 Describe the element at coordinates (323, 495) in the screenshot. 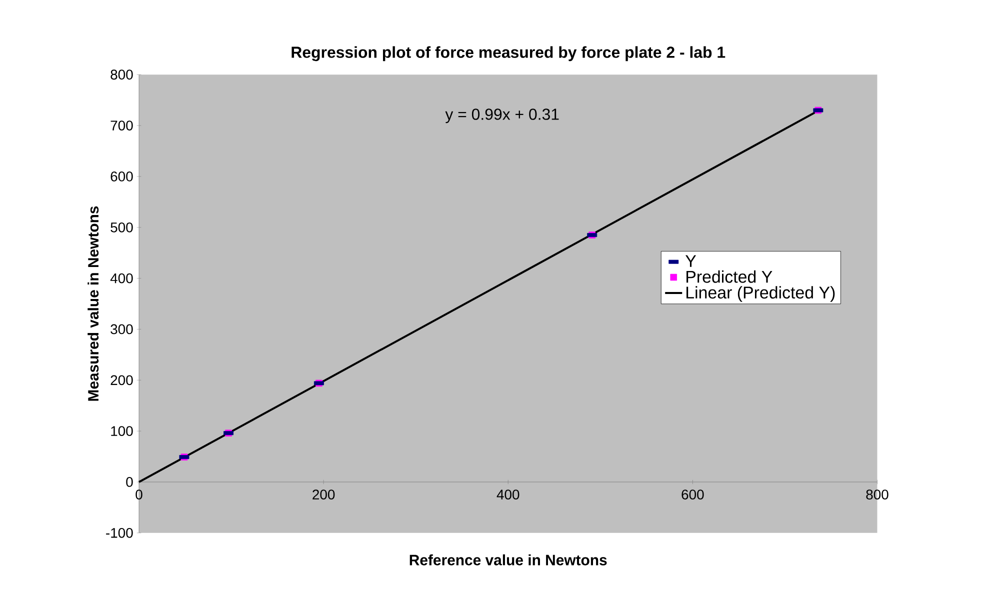

I see `x-tick-label: 200` at that location.